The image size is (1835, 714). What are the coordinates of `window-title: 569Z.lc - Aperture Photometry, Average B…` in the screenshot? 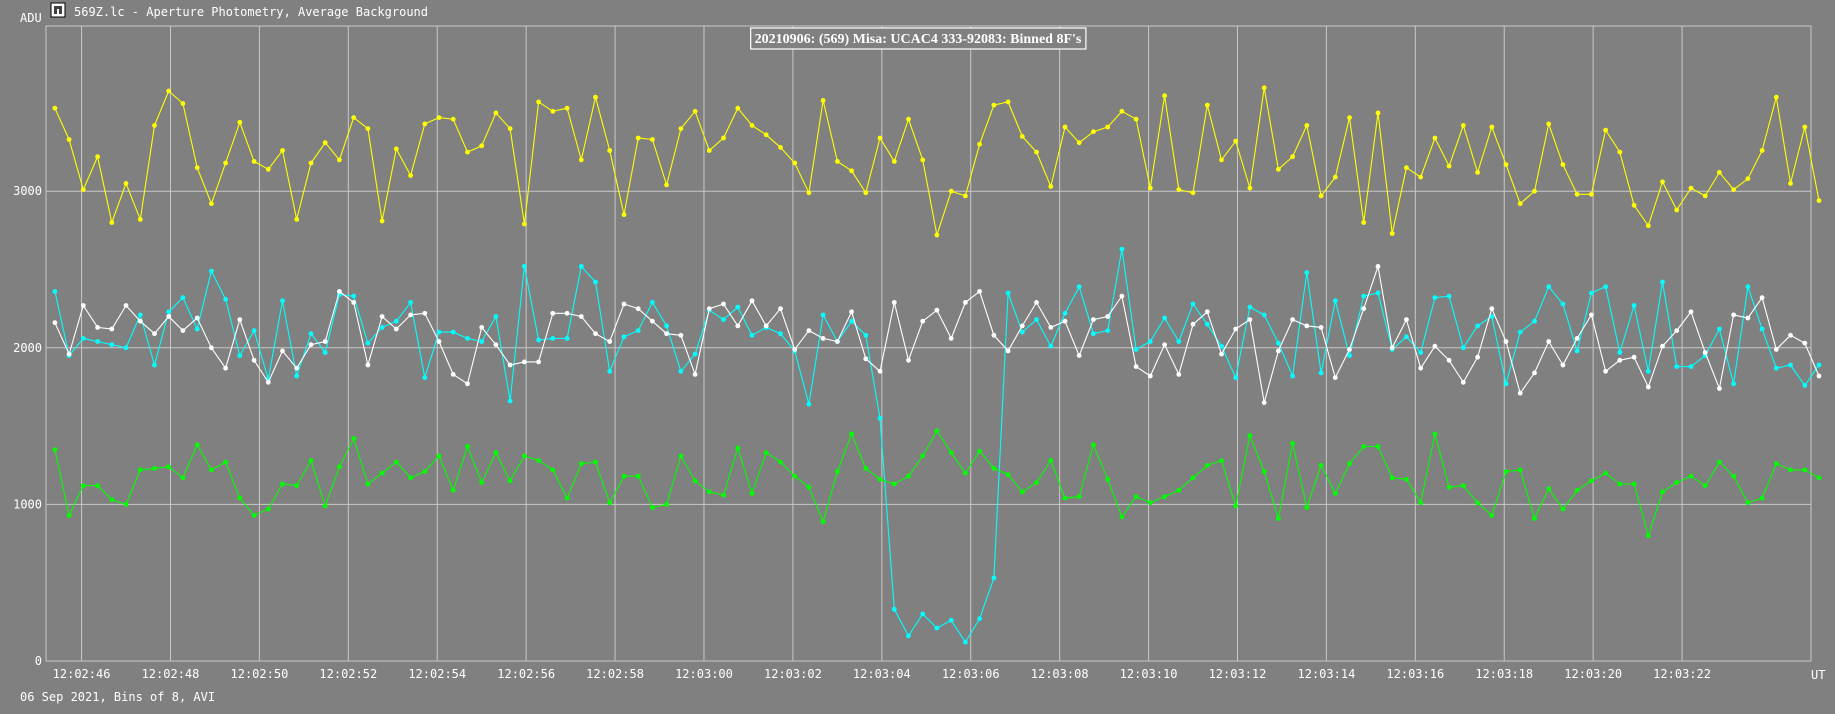 It's located at (251, 12).